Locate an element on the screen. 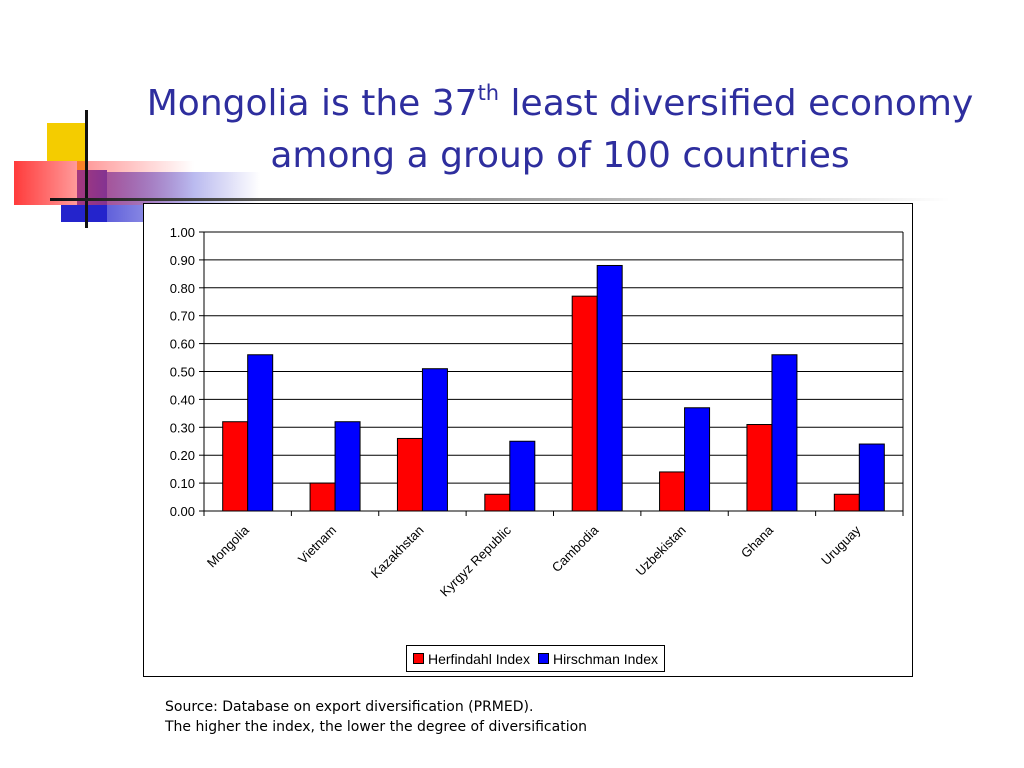  title-text-part1: Mongolia is the 37 is located at coordinates (312, 103).